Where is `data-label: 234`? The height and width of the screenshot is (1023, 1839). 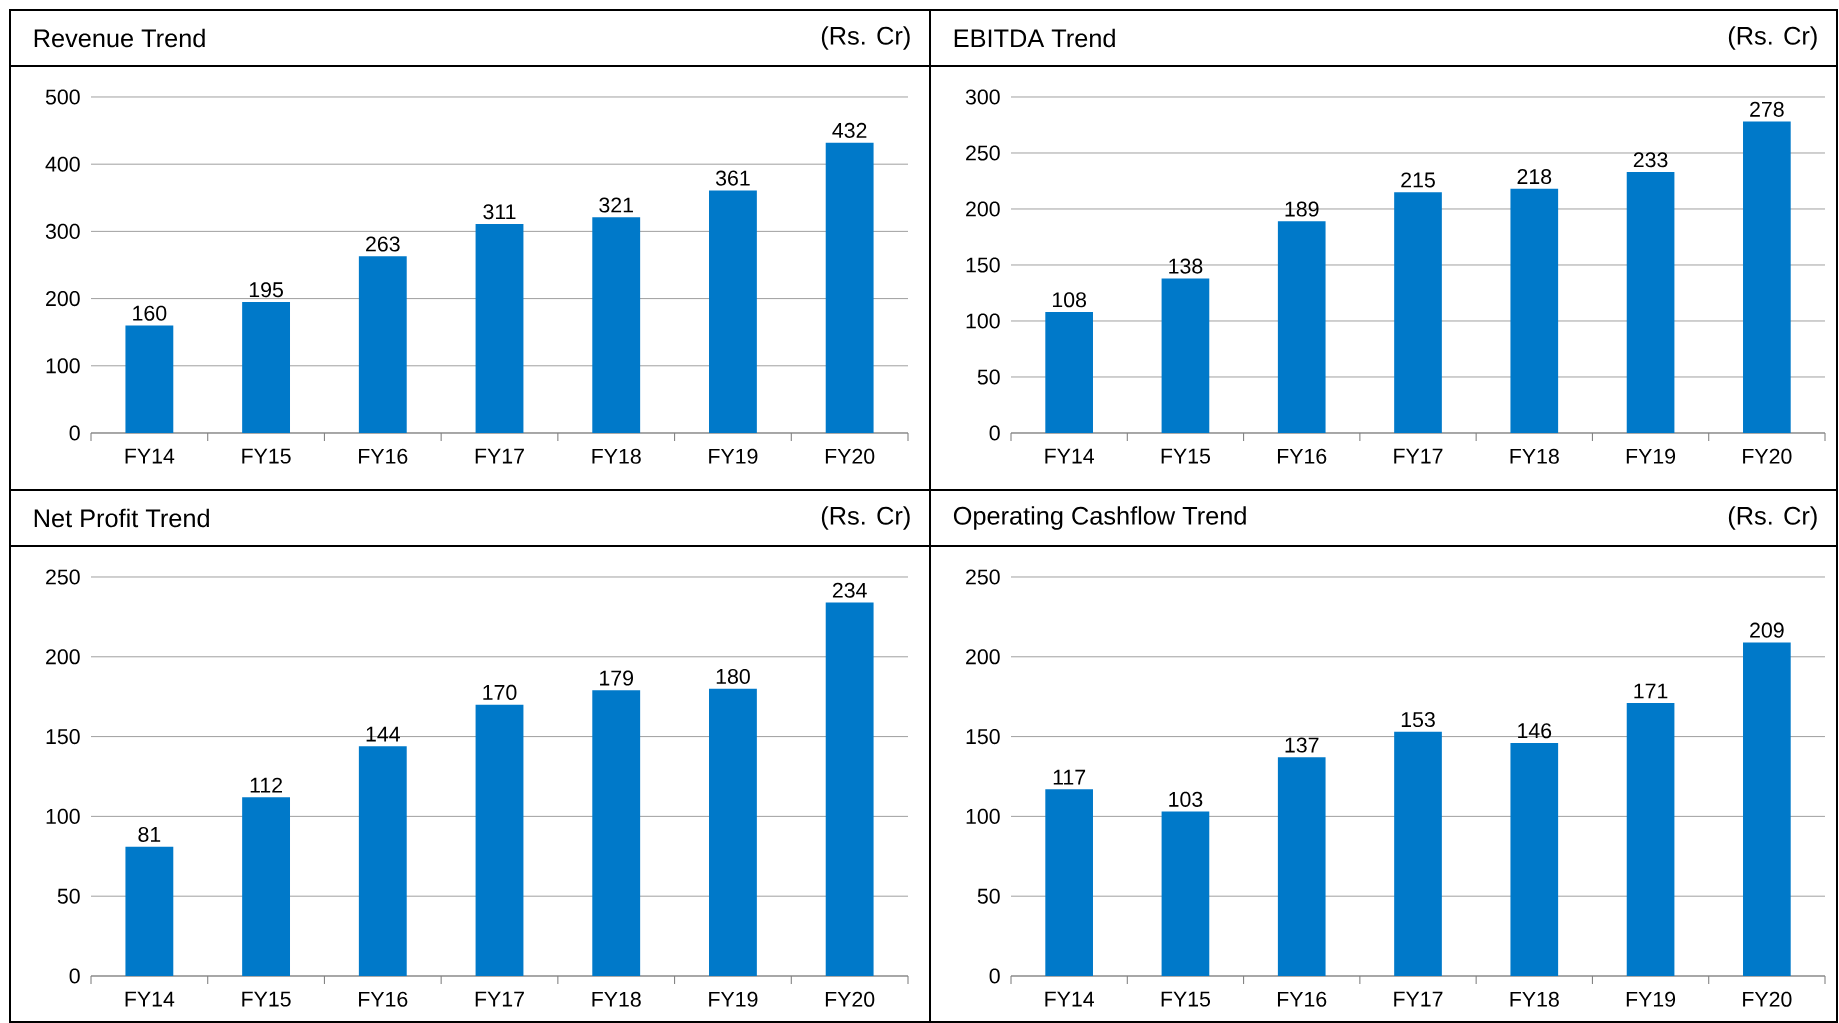
data-label: 234 is located at coordinates (849, 590).